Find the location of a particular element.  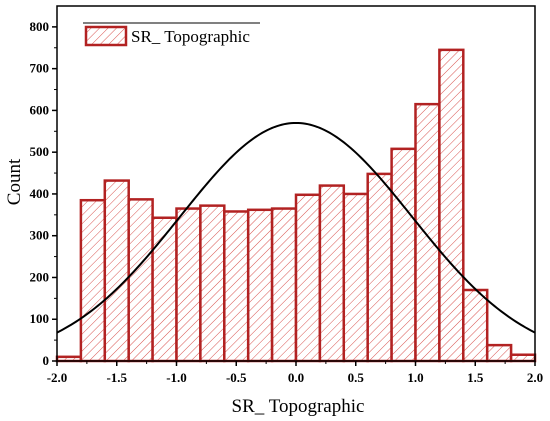

x-tick-label: 2.0 is located at coordinates (535, 377).